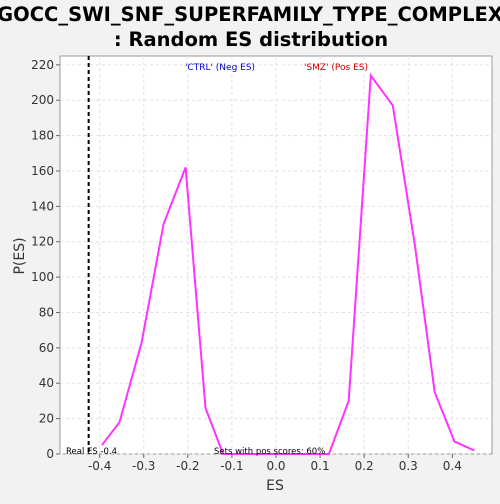 This screenshot has width=500, height=504. I want to click on chart-title: GOCC_SWI_SNF_SUPERFAMILY_TYPE_COMPLEX, so click(250, 14).